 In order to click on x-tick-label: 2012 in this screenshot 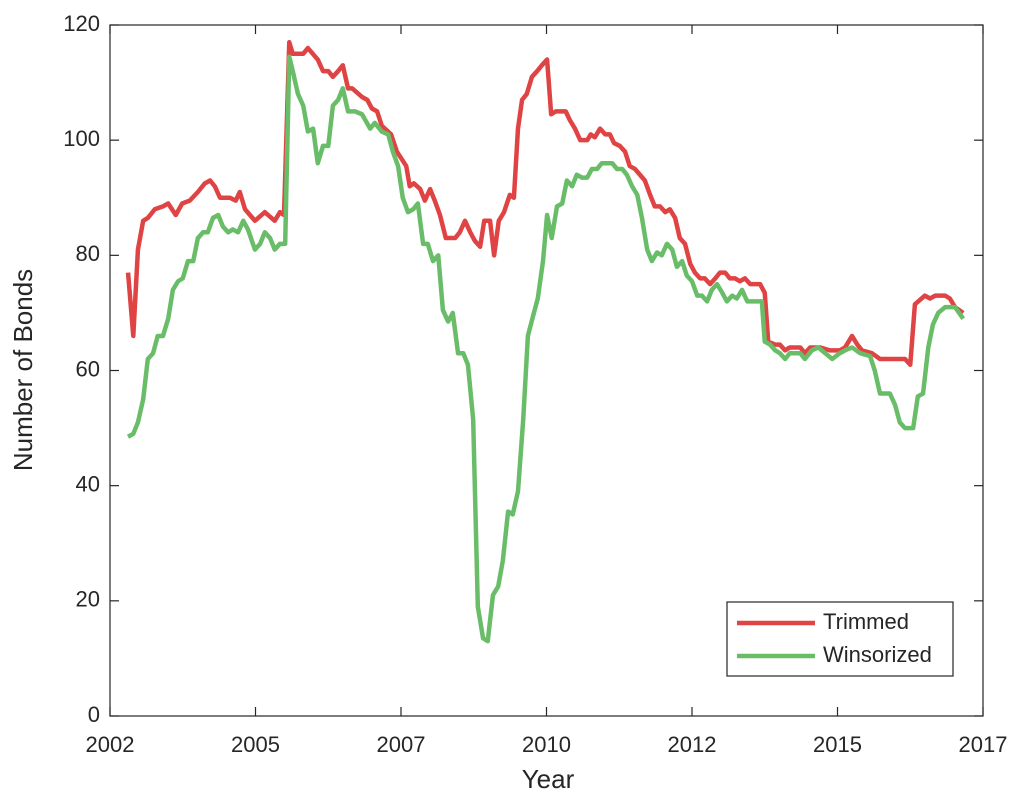, I will do `click(692, 744)`.